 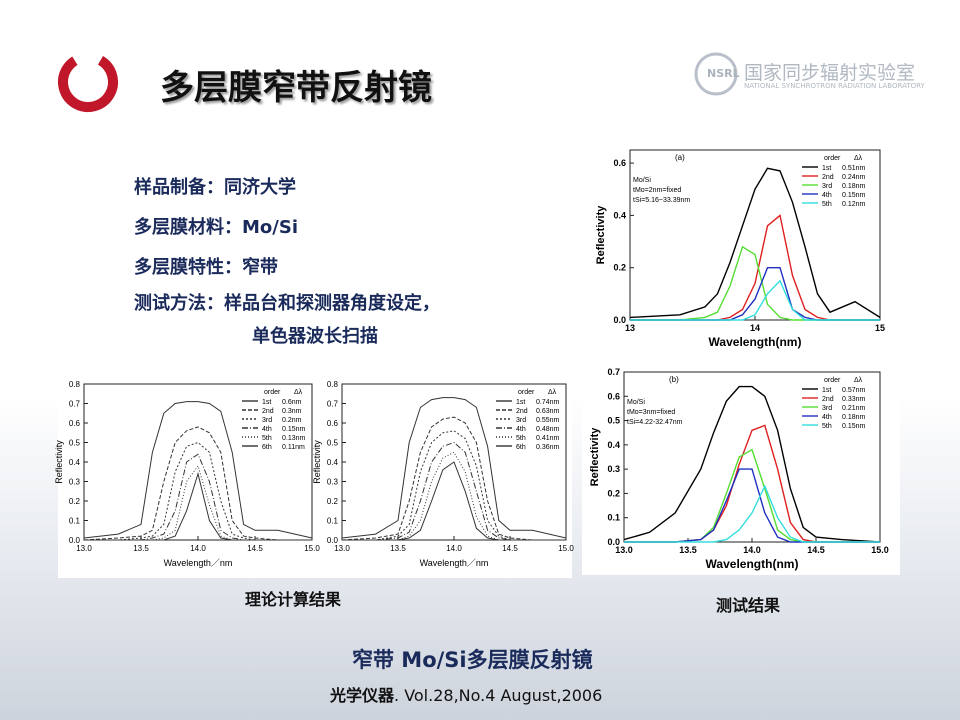 What do you see at coordinates (293, 599) in the screenshot?
I see `caption: 理论计算结果` at bounding box center [293, 599].